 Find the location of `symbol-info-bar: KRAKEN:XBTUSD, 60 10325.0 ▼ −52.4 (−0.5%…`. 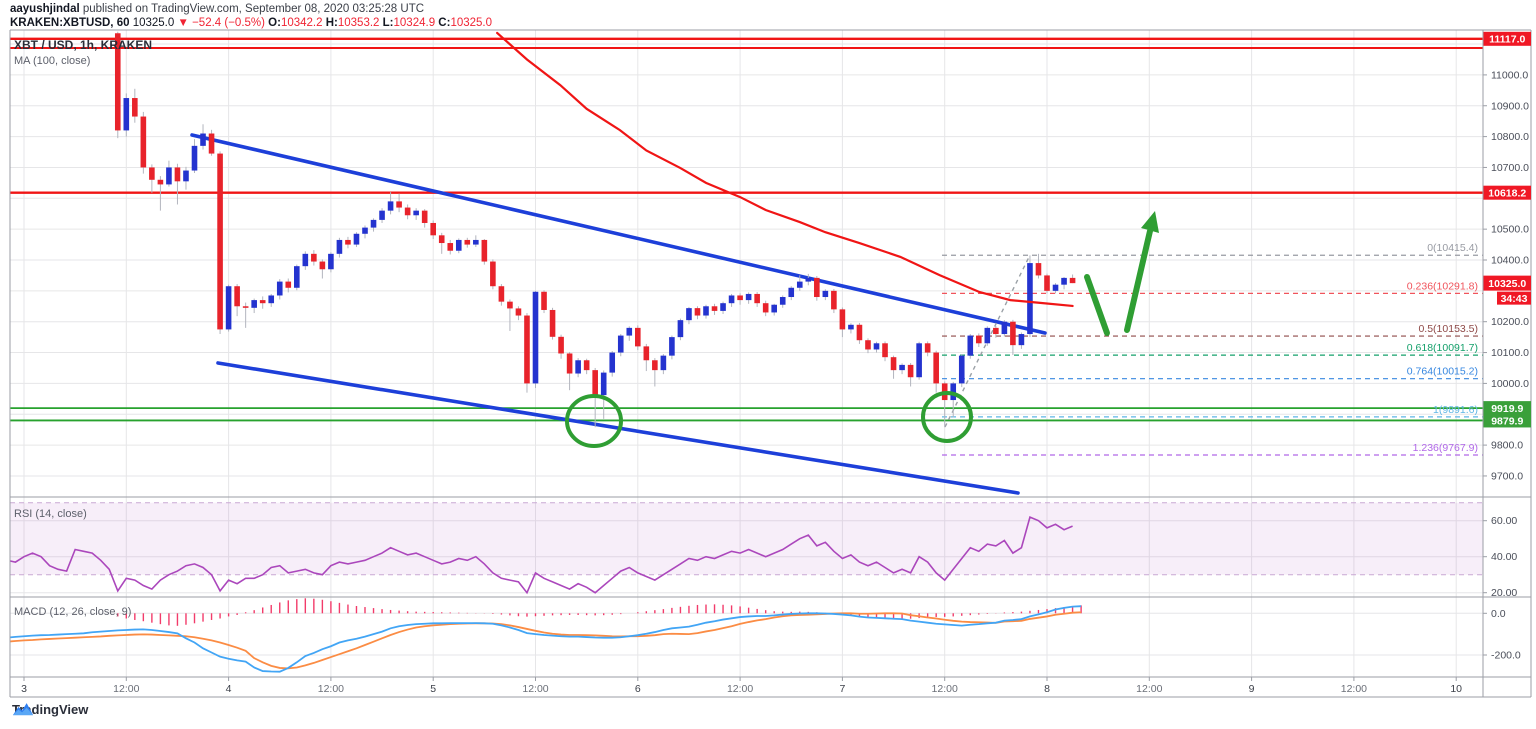

symbol-info-bar: KRAKEN:XBTUSD, 60 10325.0 ▼ −52.4 (−0.5%… is located at coordinates (251, 23).